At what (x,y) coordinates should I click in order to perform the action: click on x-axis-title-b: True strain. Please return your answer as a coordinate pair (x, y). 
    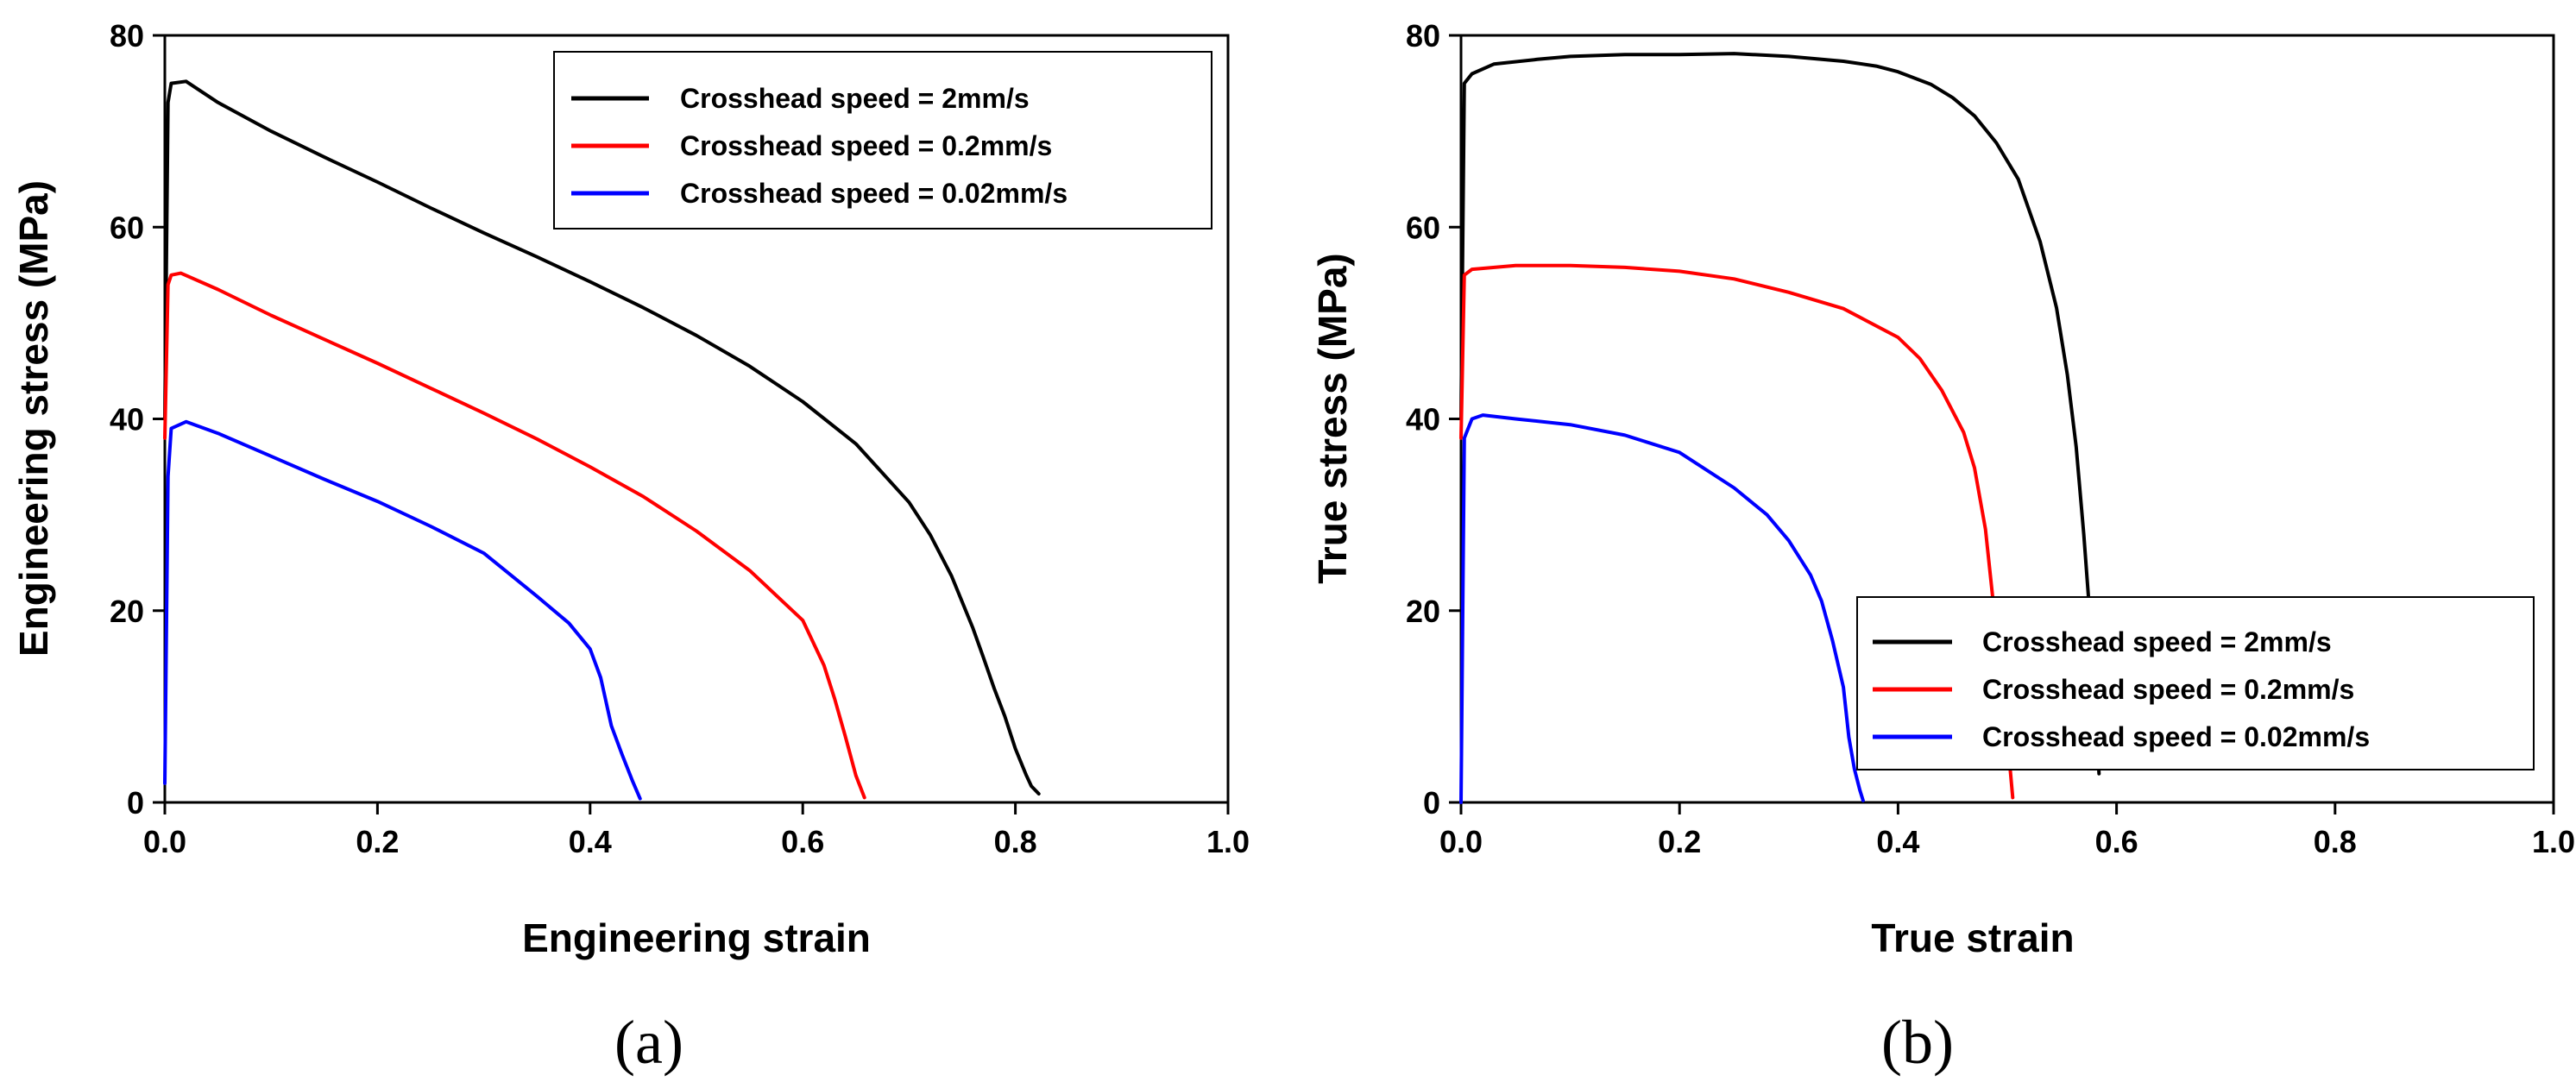
    Looking at the image, I should click on (1972, 937).